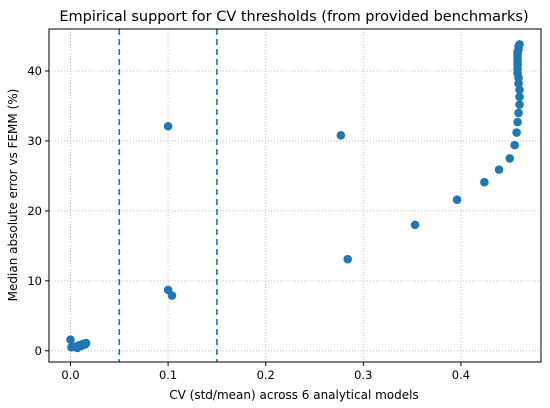  Describe the element at coordinates (168, 195) in the screenshot. I see `threshold-lines` at that location.